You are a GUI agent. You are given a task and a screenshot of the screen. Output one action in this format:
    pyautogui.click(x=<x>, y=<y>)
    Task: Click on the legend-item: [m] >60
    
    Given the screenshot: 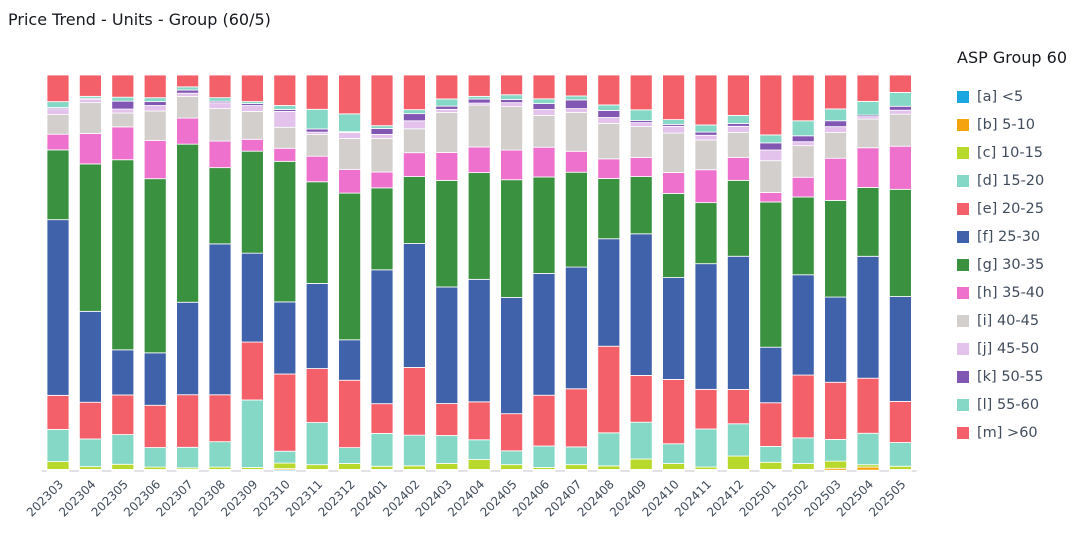 What is the action you would take?
    pyautogui.click(x=1017, y=433)
    